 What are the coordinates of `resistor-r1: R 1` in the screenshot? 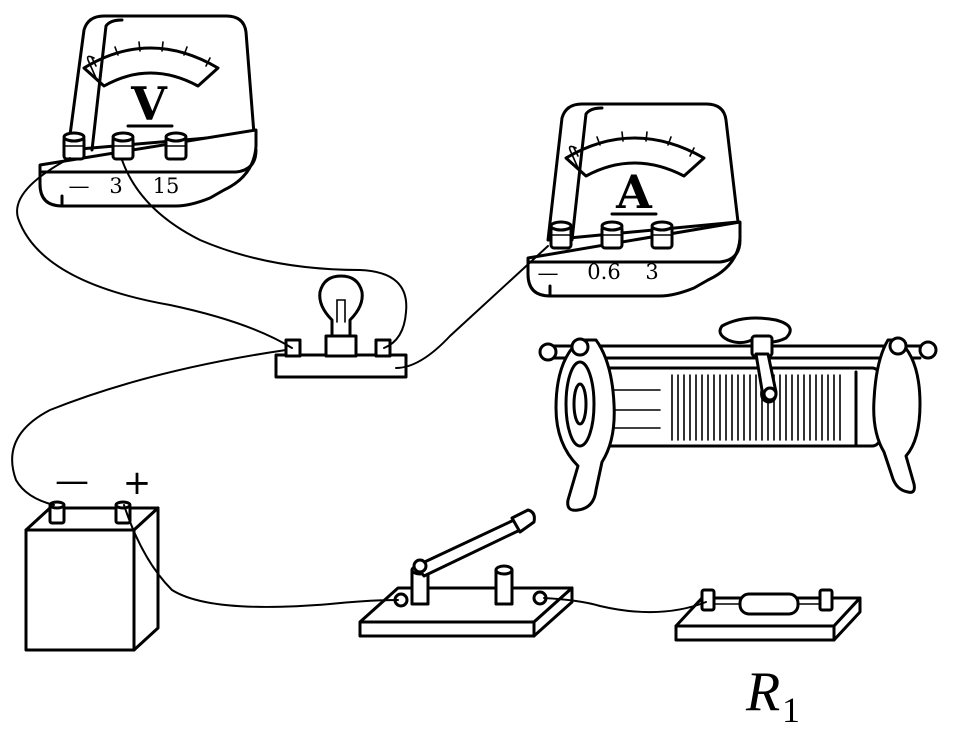 It's located at (768, 659).